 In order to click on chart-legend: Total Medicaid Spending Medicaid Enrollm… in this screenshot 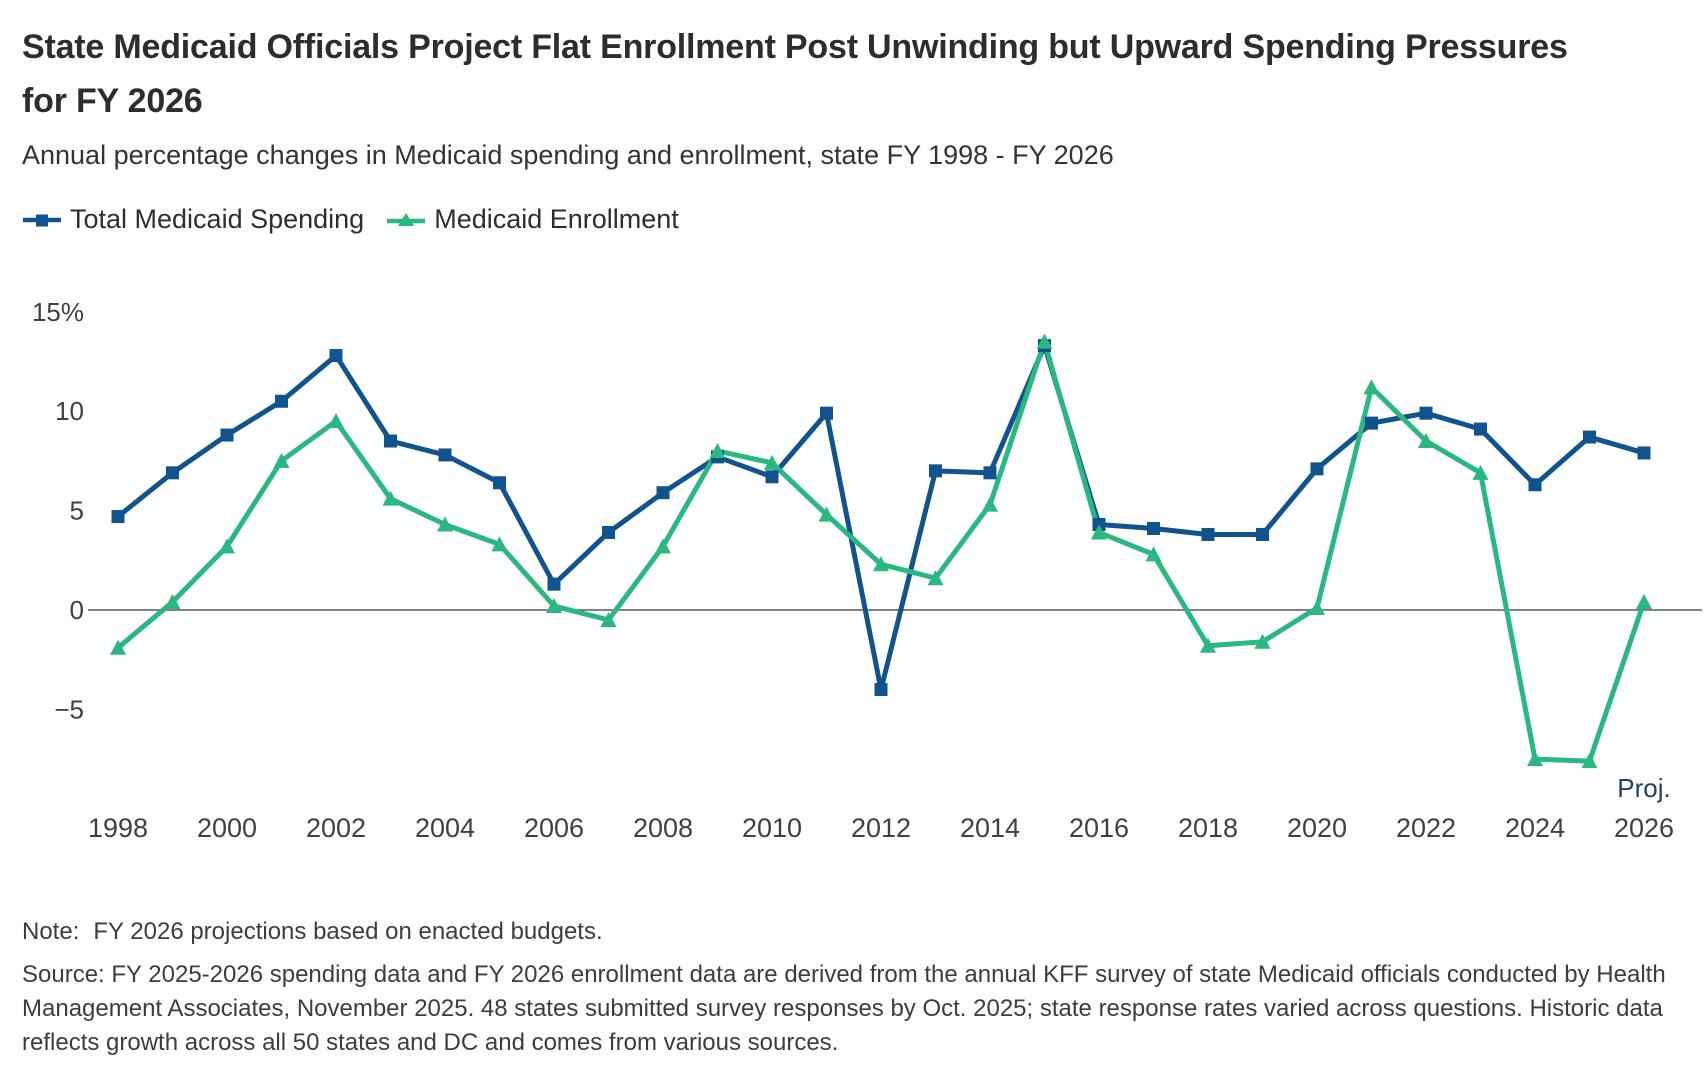, I will do `click(350, 219)`.